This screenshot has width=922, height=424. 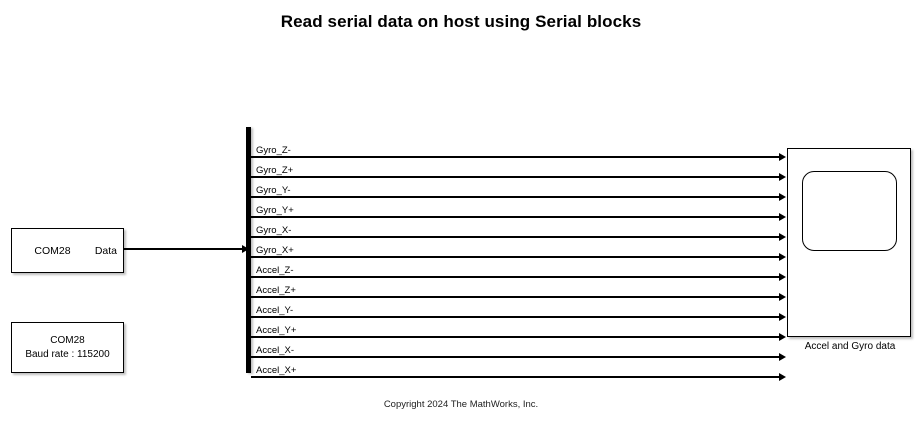 What do you see at coordinates (275, 270) in the screenshot?
I see `signal-label-accel-z: Accel_Z-` at bounding box center [275, 270].